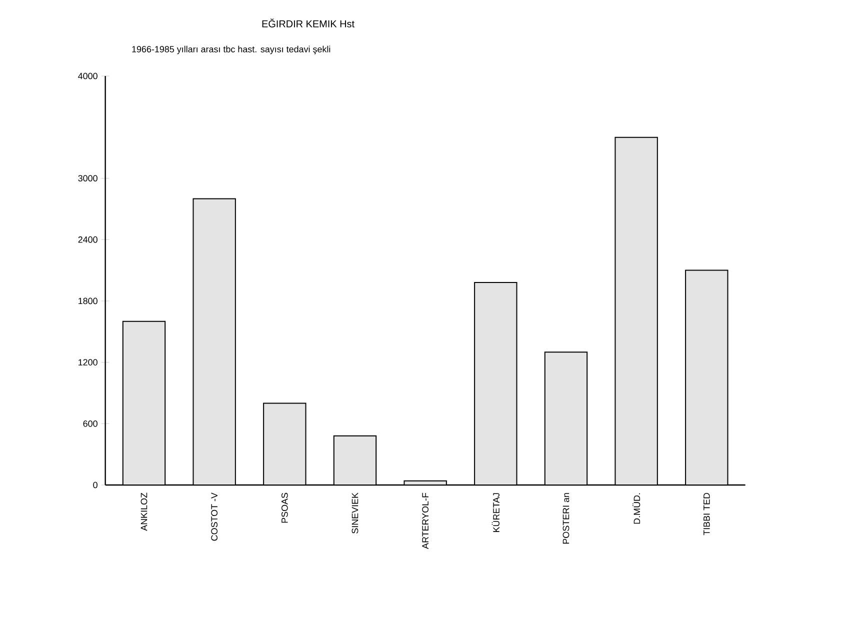 The width and height of the screenshot is (866, 618). What do you see at coordinates (90, 423) in the screenshot?
I see `y-tick-label: 600` at bounding box center [90, 423].